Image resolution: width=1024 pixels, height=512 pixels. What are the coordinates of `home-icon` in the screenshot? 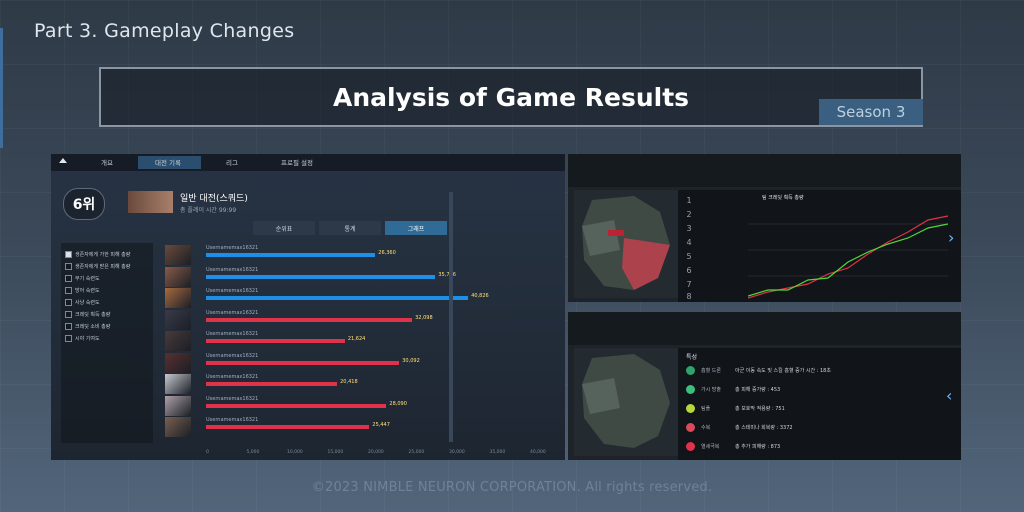 It's located at (63, 160).